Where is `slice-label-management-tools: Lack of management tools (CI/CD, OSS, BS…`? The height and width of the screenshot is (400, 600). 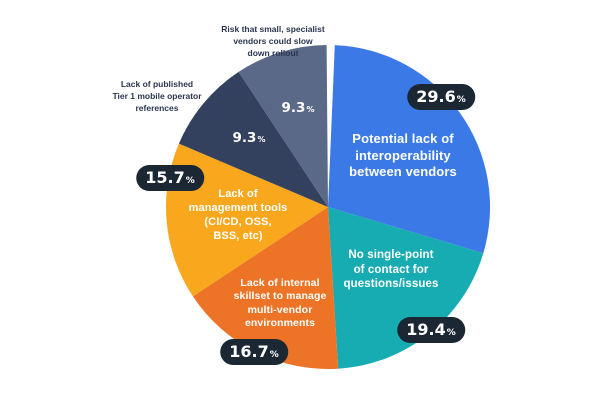 slice-label-management-tools: Lack of management tools (CI/CD, OSS, BS… is located at coordinates (238, 215).